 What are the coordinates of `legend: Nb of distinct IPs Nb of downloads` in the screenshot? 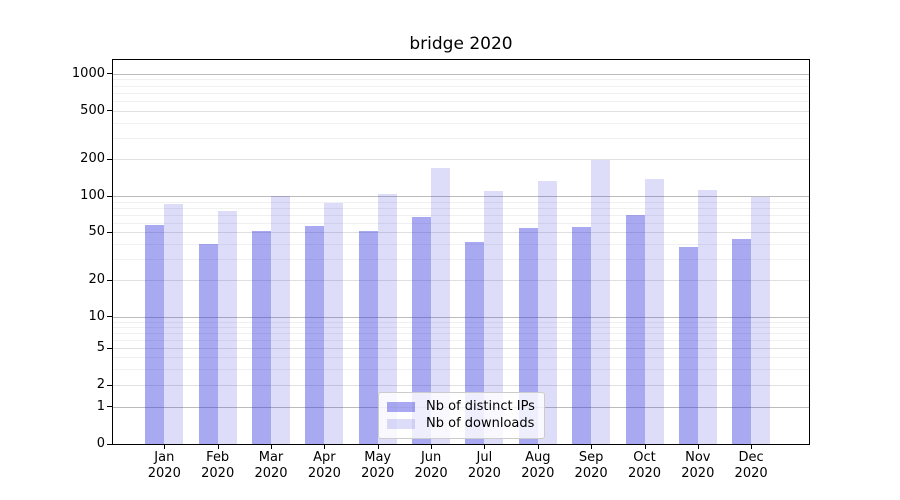 It's located at (461, 415).